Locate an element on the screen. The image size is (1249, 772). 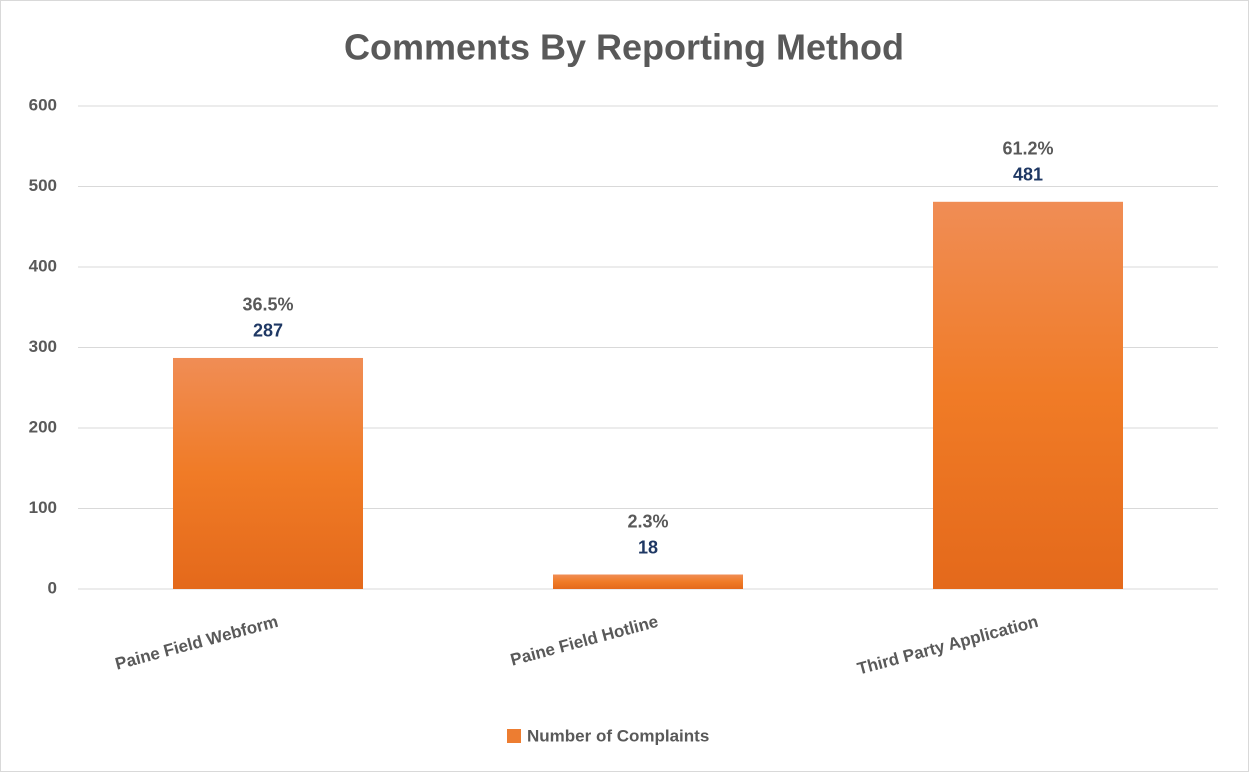
y-tick-label: 600 is located at coordinates (43, 104).